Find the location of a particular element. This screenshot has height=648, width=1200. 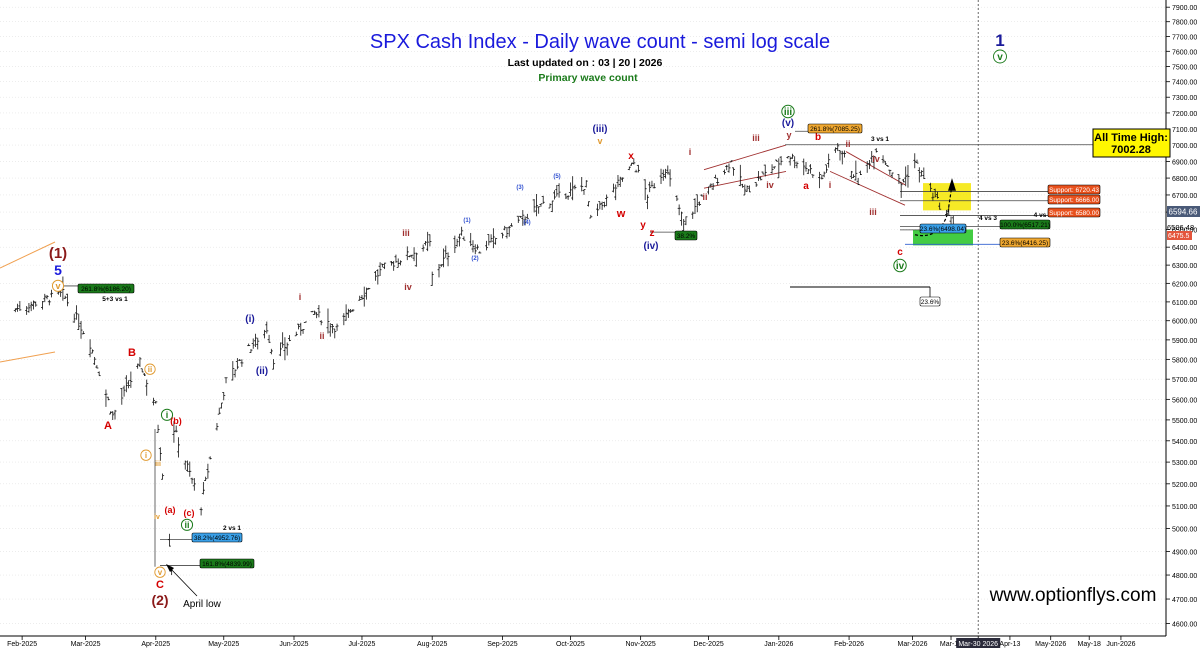

fall-channel-upper is located at coordinates (875, 168).